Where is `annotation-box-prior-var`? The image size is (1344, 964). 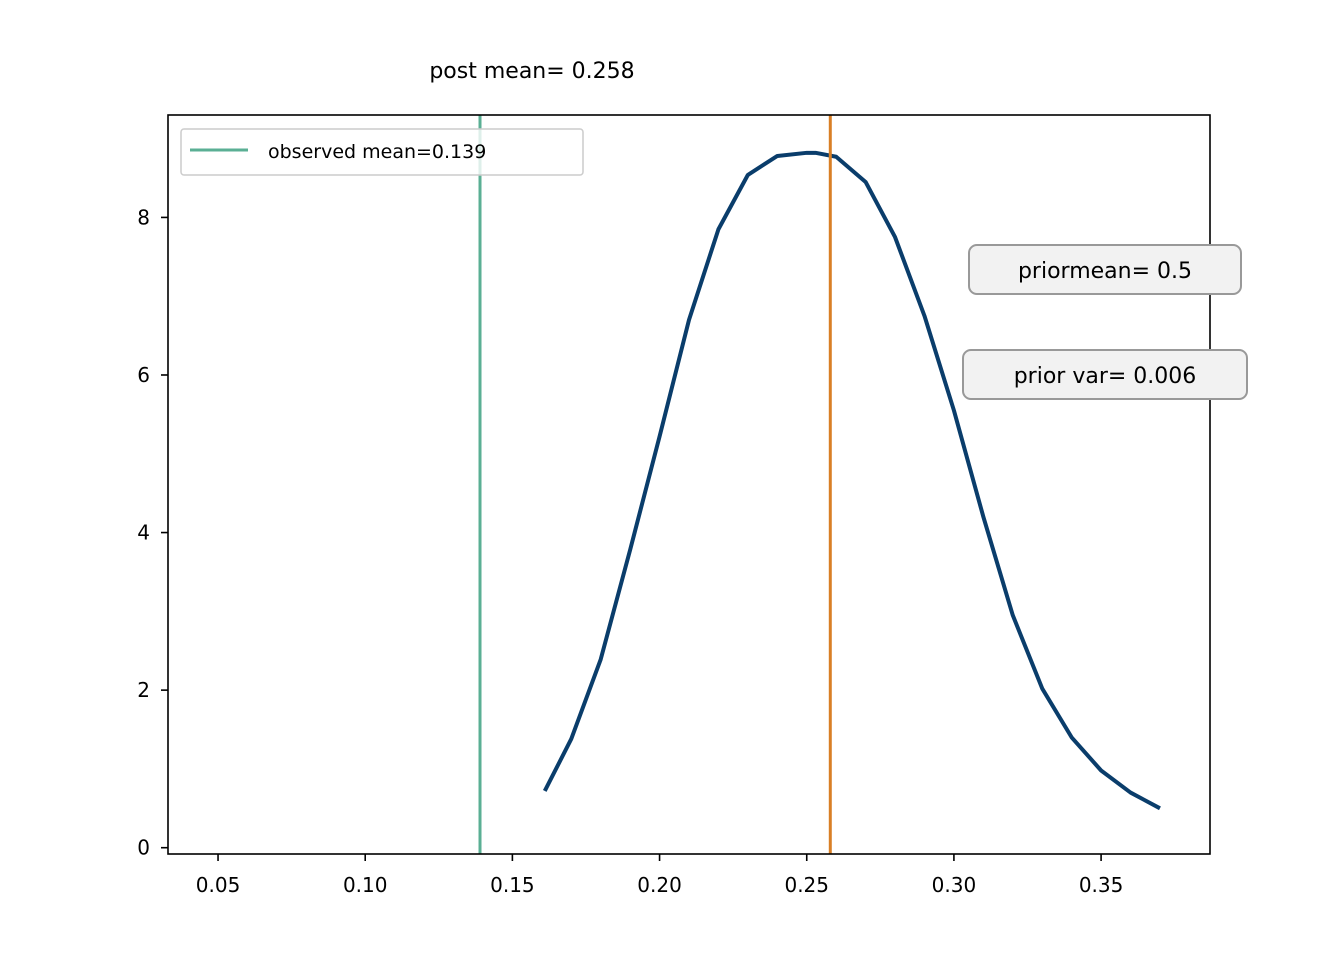
annotation-box-prior-var is located at coordinates (1105, 374).